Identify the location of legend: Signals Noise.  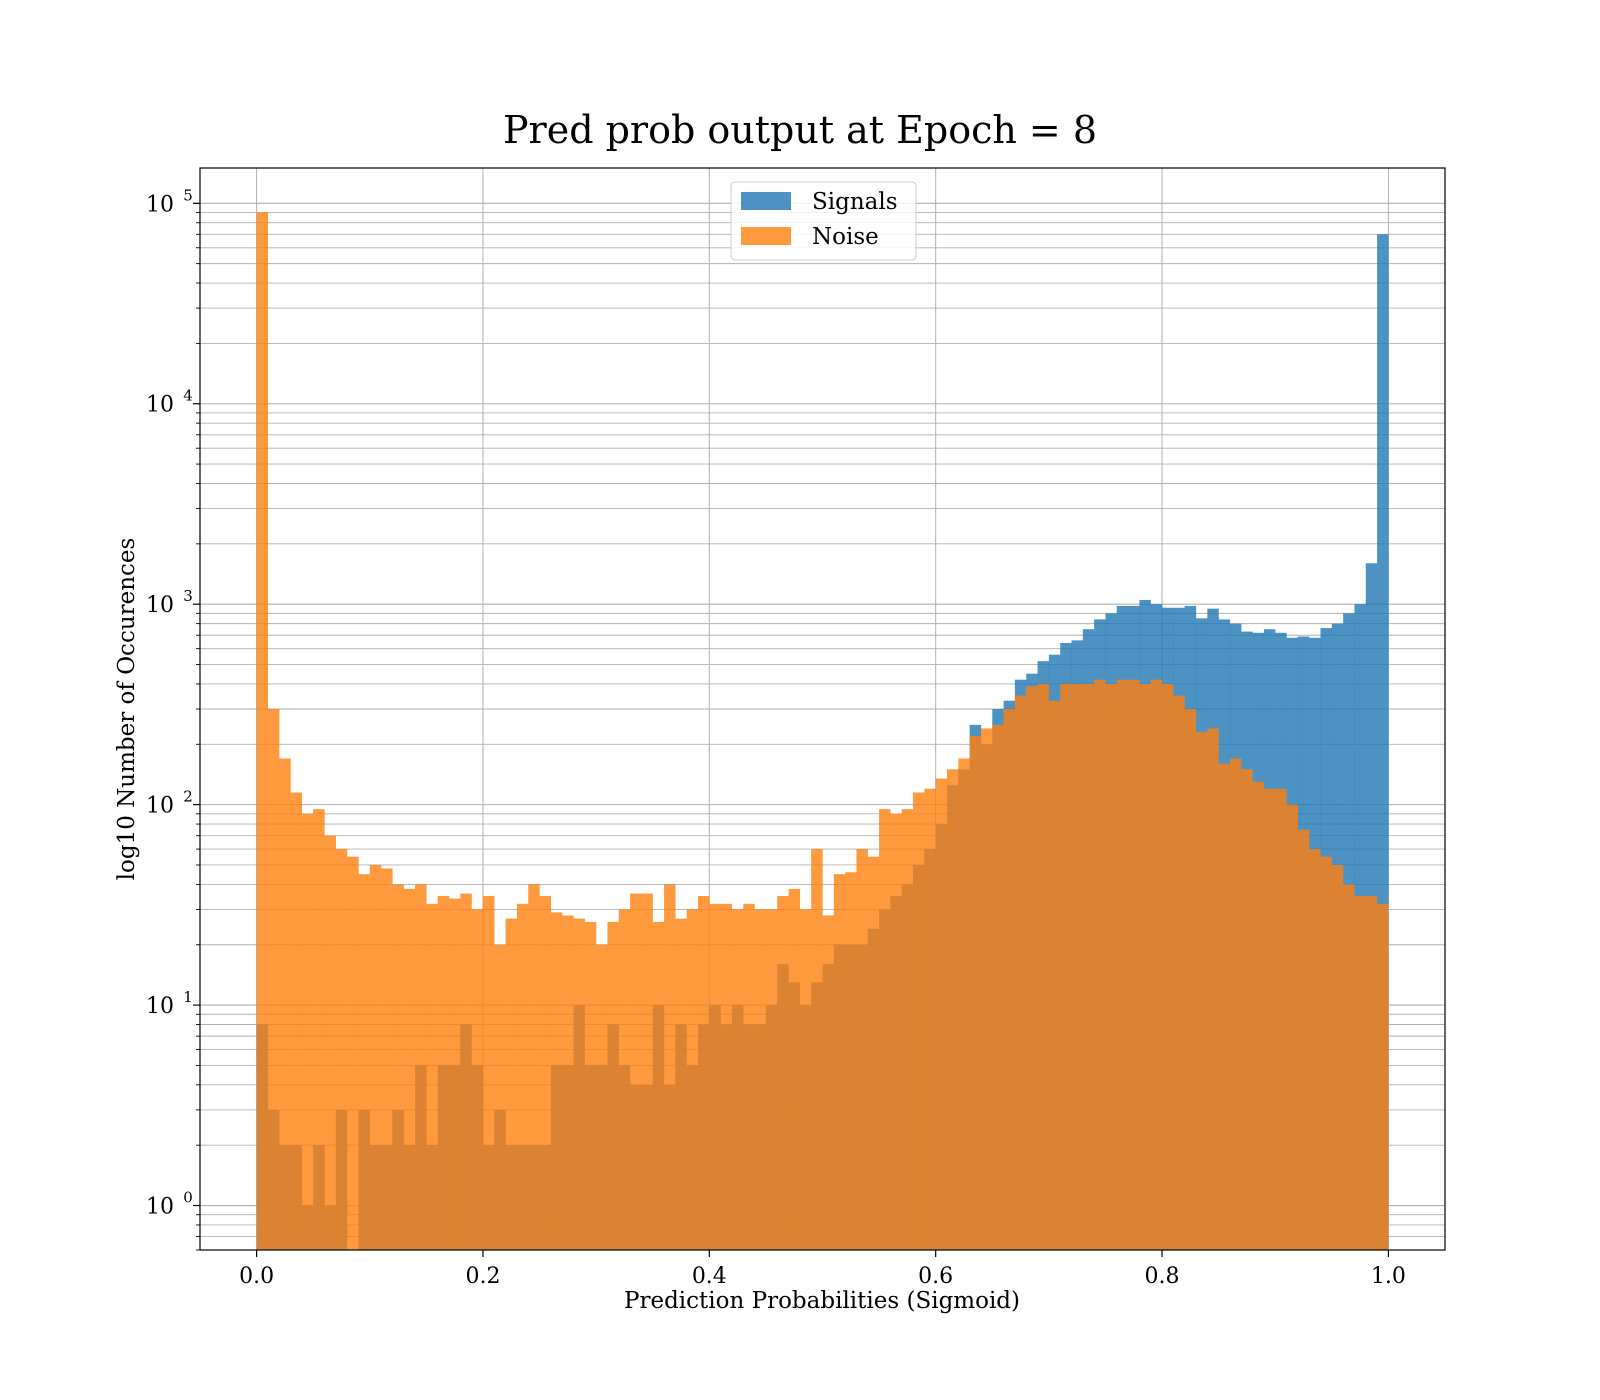
(823, 221).